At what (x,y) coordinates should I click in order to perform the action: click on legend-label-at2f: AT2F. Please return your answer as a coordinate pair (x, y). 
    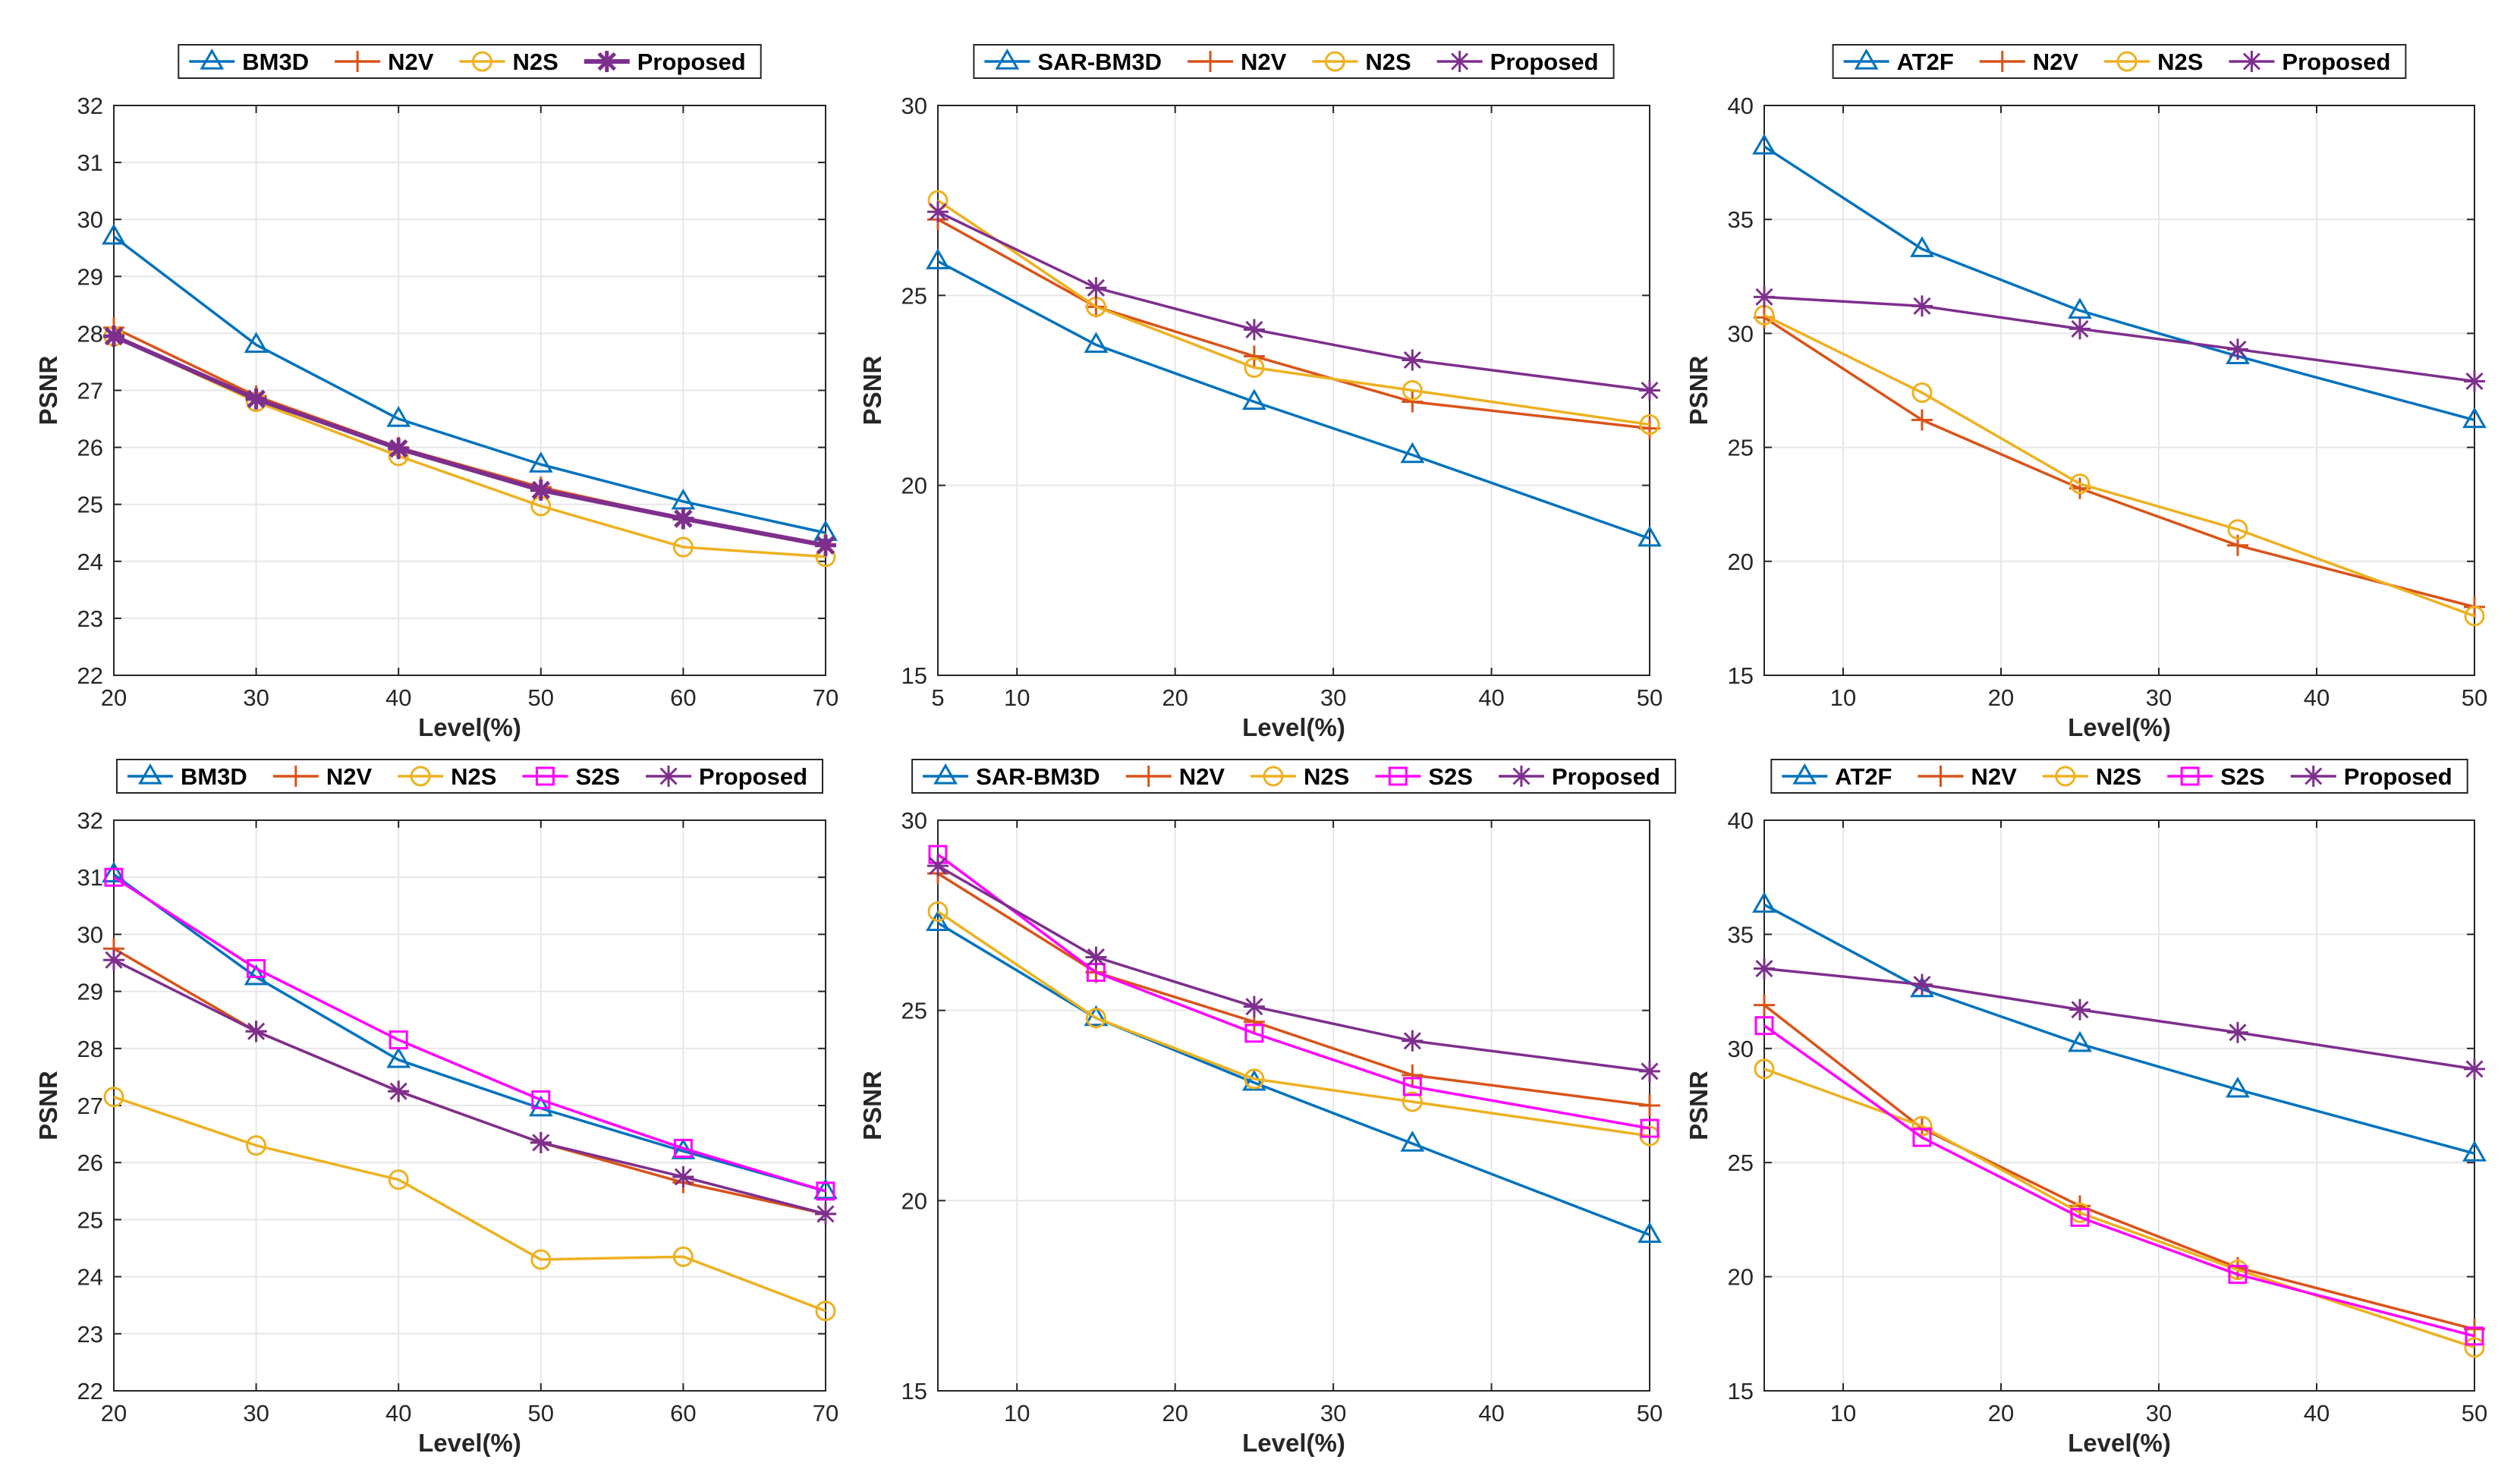
    Looking at the image, I should click on (1863, 776).